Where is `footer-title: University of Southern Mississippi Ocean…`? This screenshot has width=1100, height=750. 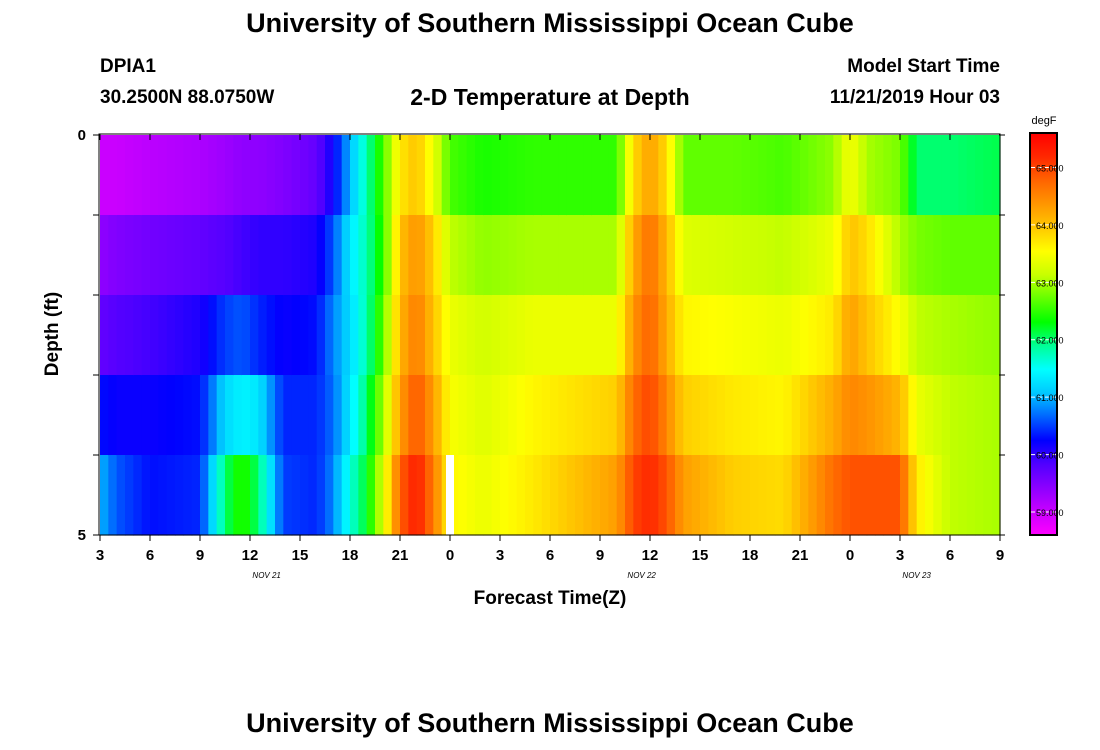
footer-title: University of Southern Mississippi Ocean… is located at coordinates (550, 723).